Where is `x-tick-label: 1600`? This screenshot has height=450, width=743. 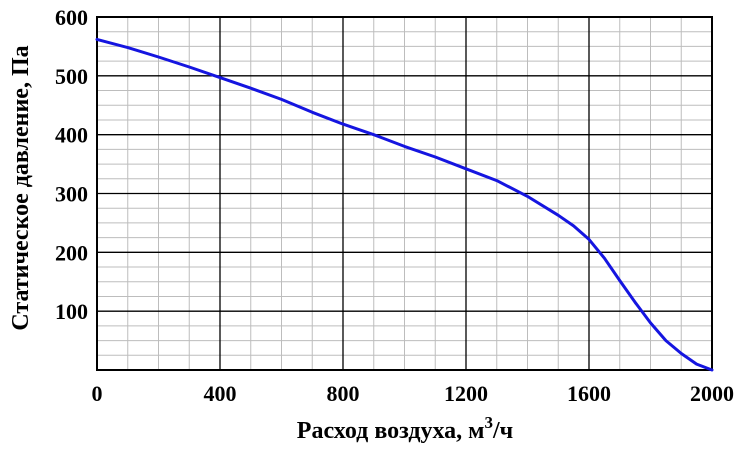
x-tick-label: 1600 is located at coordinates (589, 393).